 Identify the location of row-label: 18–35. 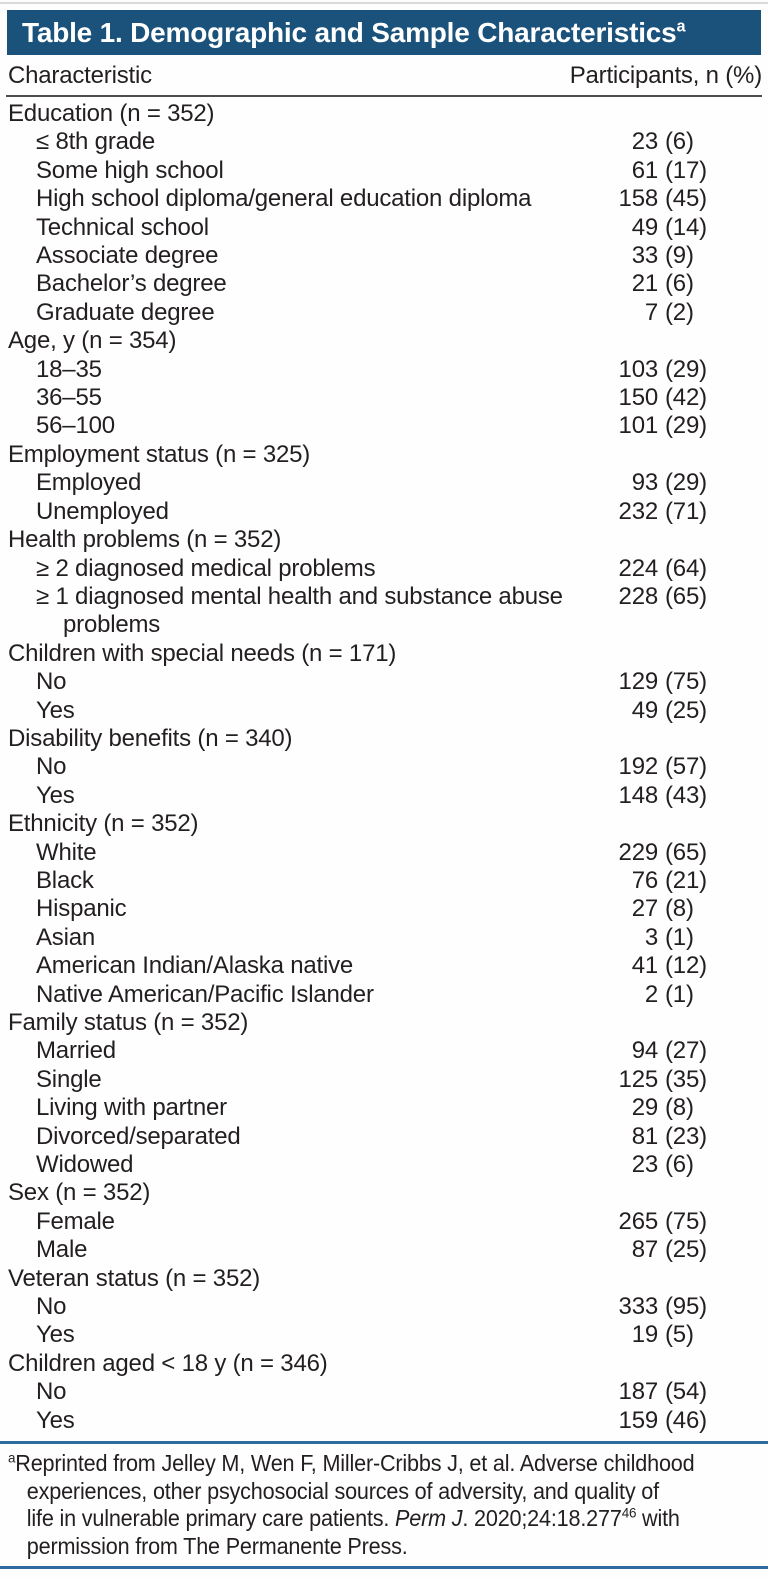
(69, 369).